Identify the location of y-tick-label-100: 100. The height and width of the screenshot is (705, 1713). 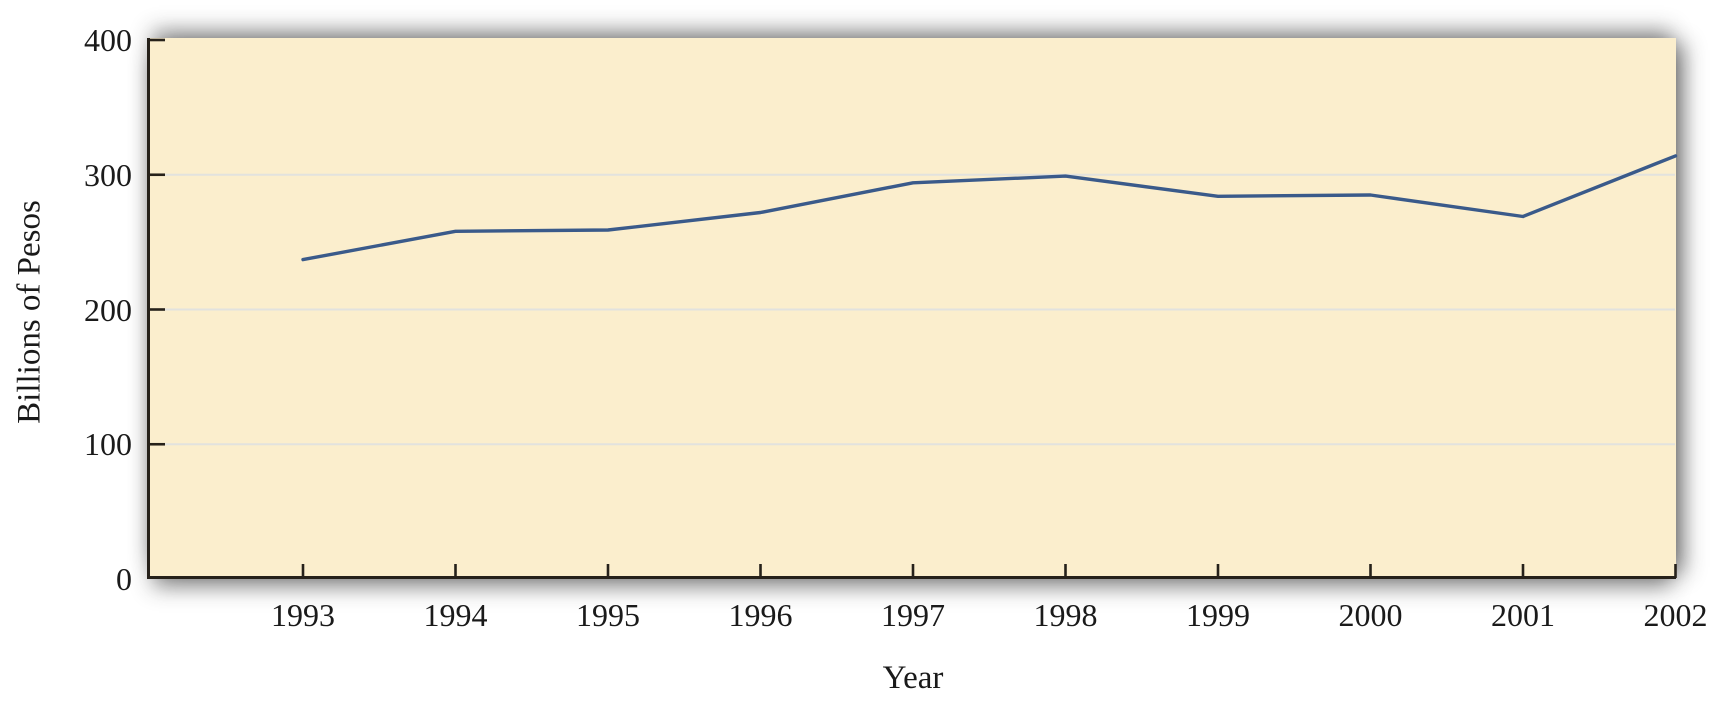
(108, 444).